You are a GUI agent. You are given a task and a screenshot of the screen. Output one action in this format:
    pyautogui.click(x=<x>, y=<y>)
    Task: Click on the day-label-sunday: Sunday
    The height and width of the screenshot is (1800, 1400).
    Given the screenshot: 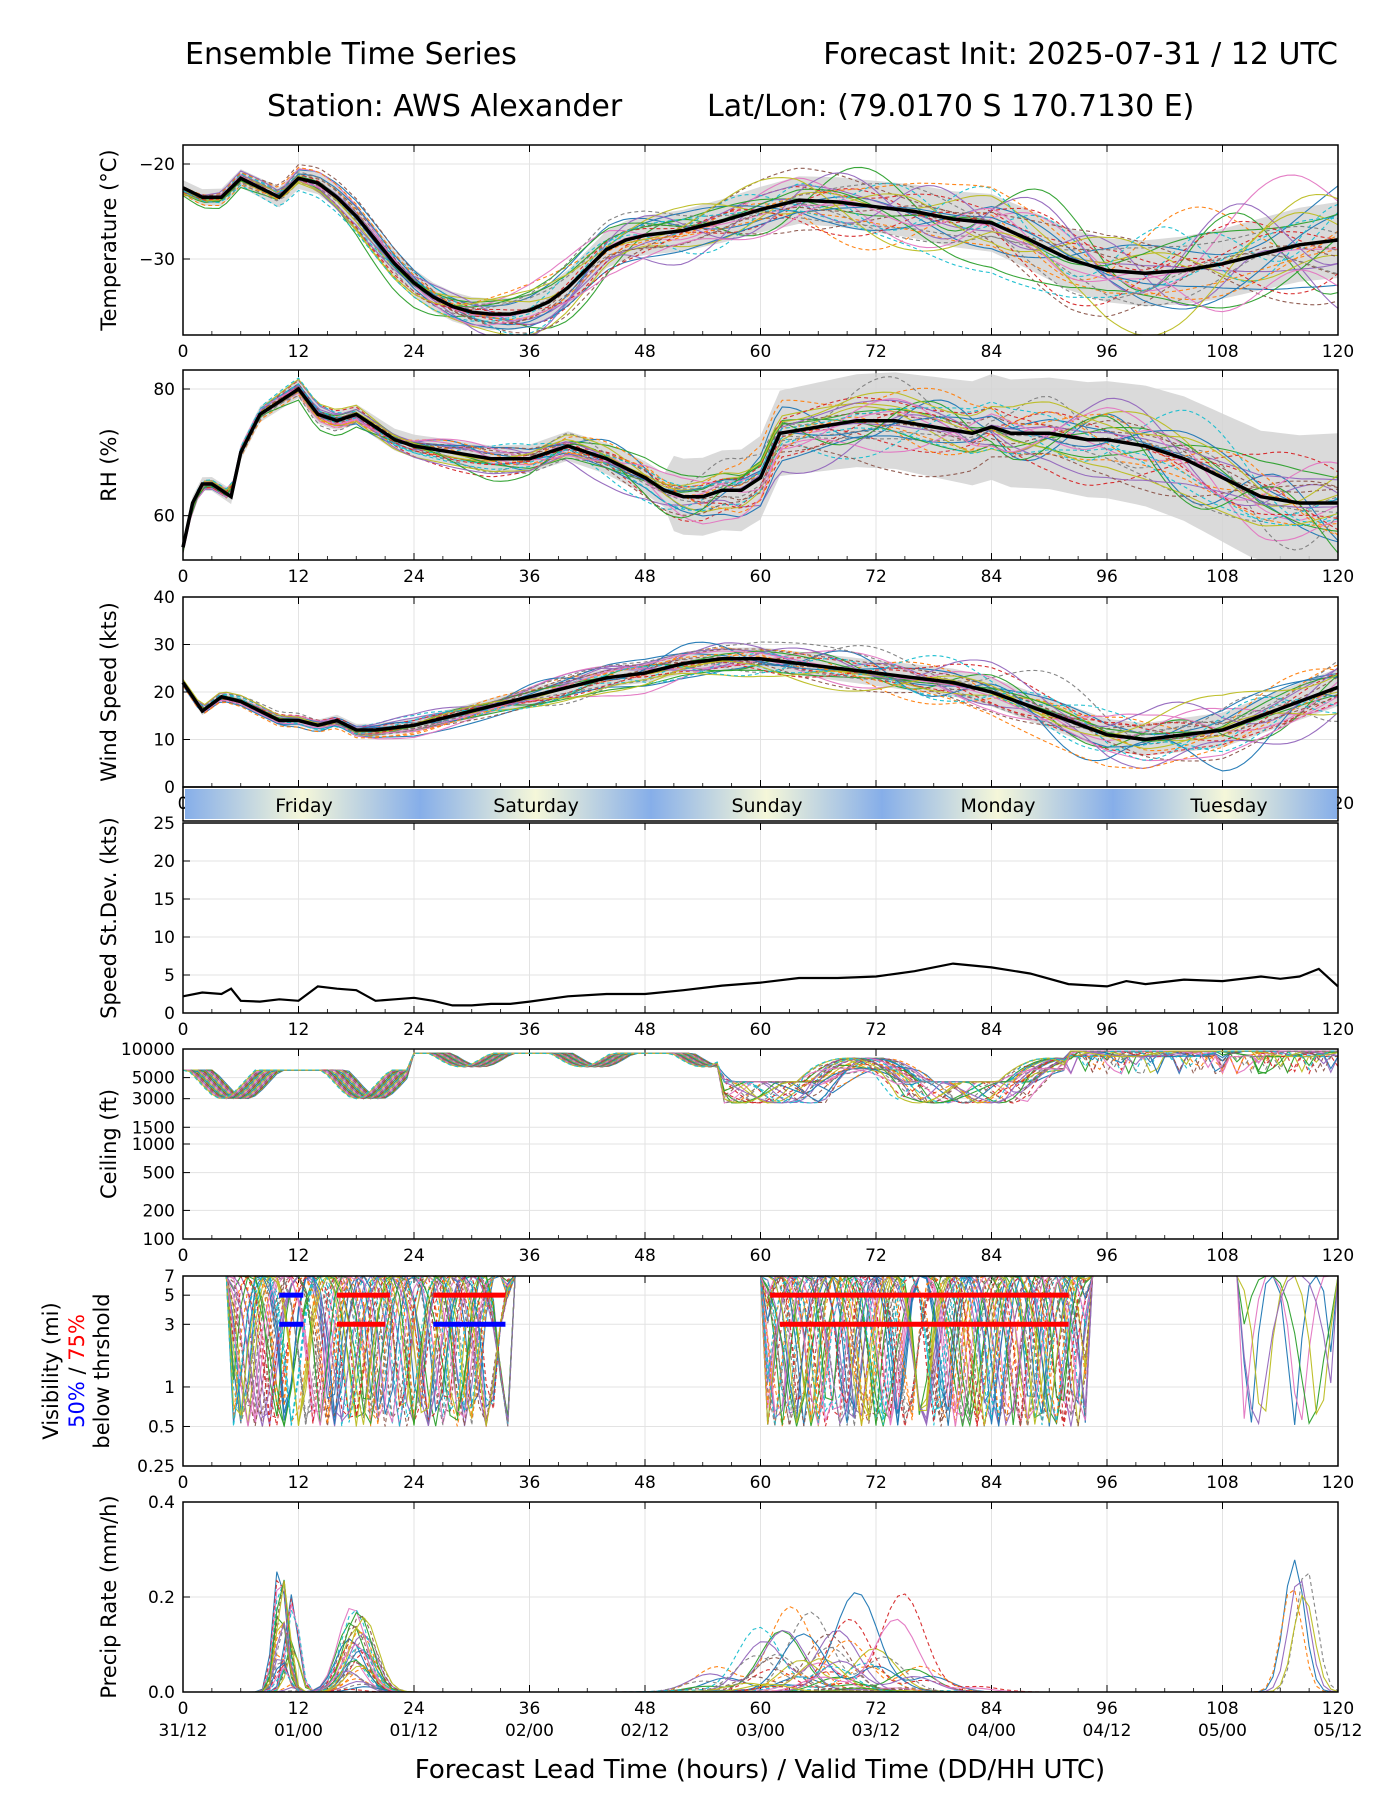 What is the action you would take?
    pyautogui.click(x=766, y=806)
    